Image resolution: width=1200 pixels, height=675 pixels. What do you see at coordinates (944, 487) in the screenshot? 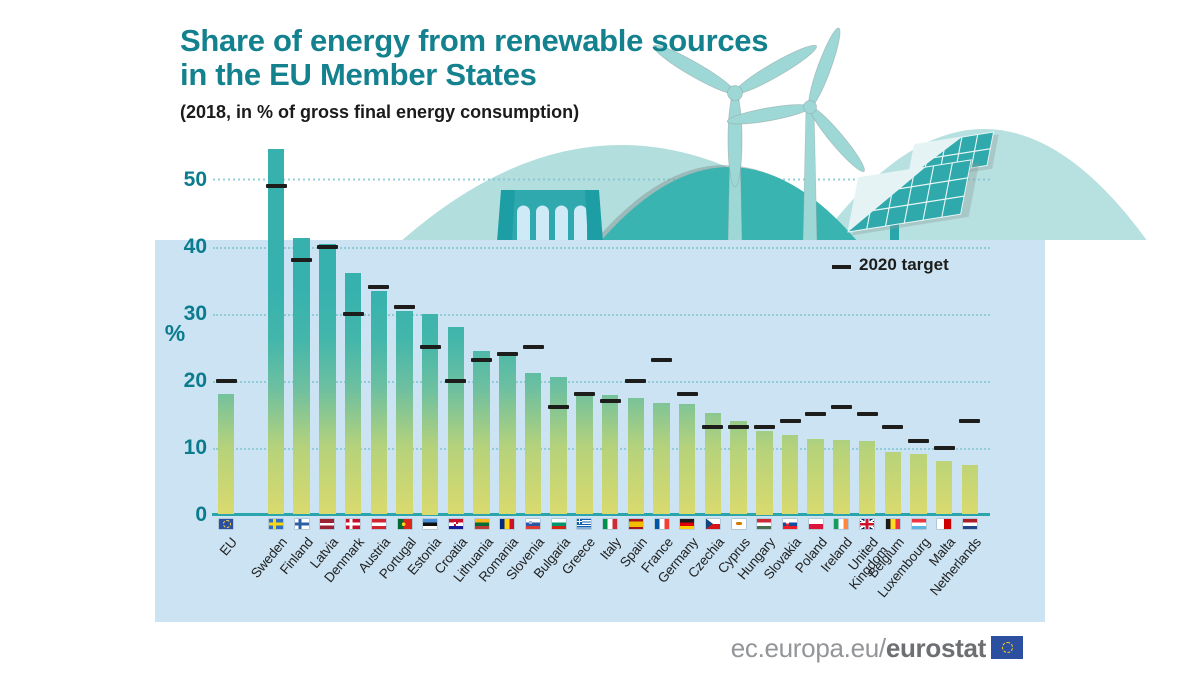
I see `bar-malta` at bounding box center [944, 487].